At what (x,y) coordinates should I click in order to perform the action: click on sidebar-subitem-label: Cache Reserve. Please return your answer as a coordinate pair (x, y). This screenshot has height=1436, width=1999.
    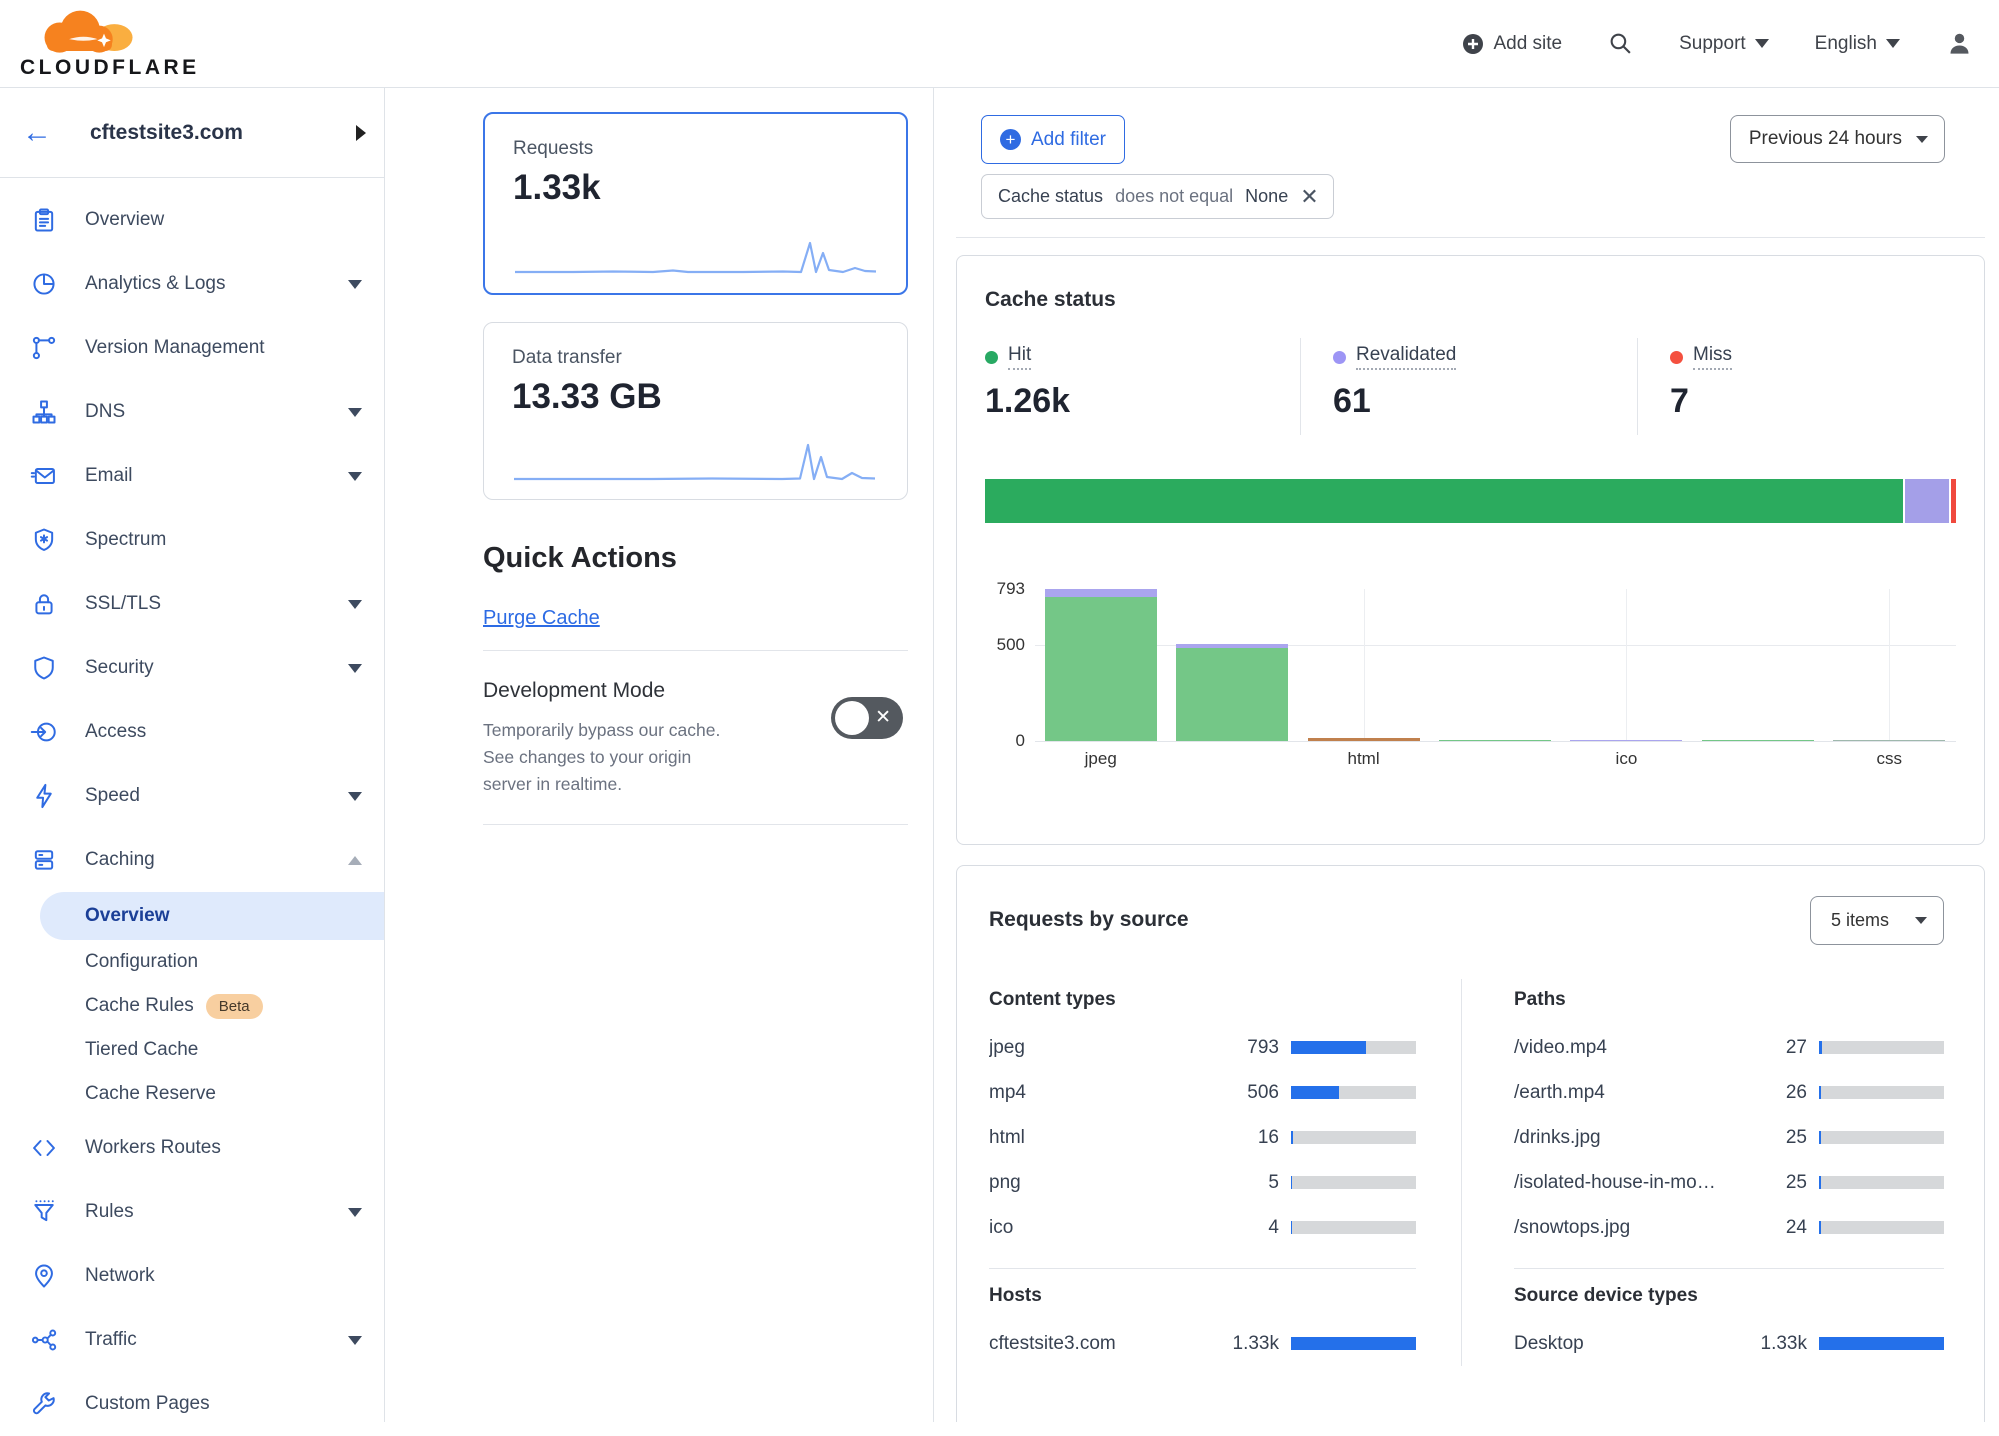
    Looking at the image, I should click on (150, 1093).